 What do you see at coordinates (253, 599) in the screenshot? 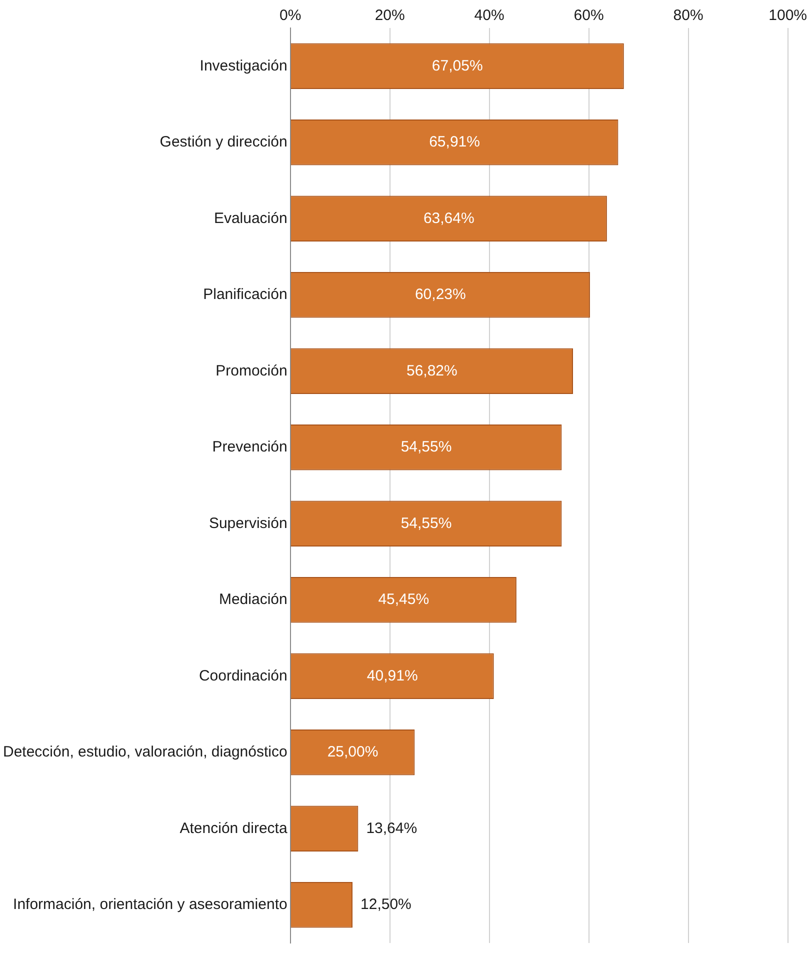
I see `y-tick-label: Mediación` at bounding box center [253, 599].